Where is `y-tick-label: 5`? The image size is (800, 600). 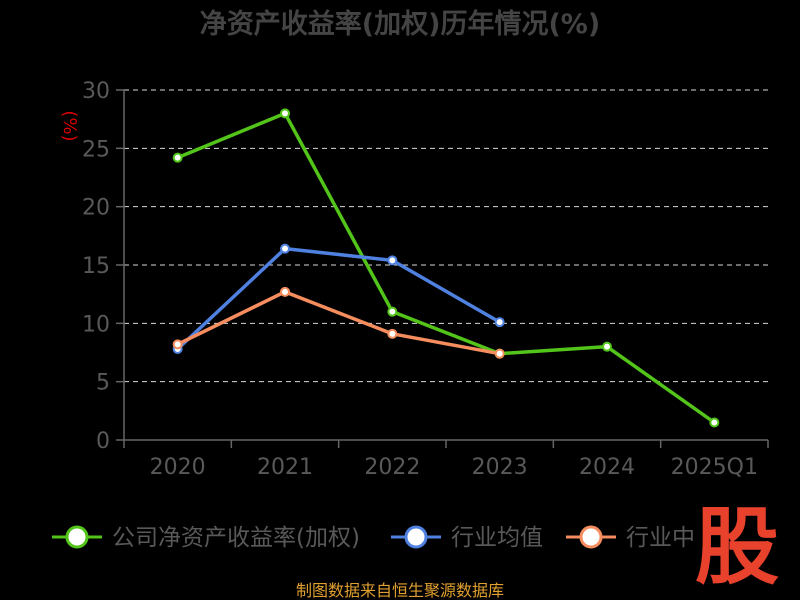 y-tick-label: 5 is located at coordinates (103, 383).